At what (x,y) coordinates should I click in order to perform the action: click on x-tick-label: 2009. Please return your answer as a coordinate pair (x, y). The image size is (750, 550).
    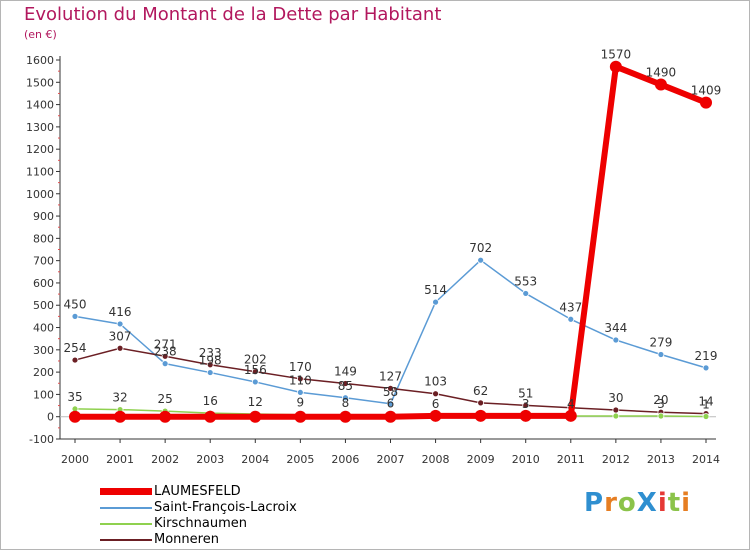
    Looking at the image, I should click on (481, 459).